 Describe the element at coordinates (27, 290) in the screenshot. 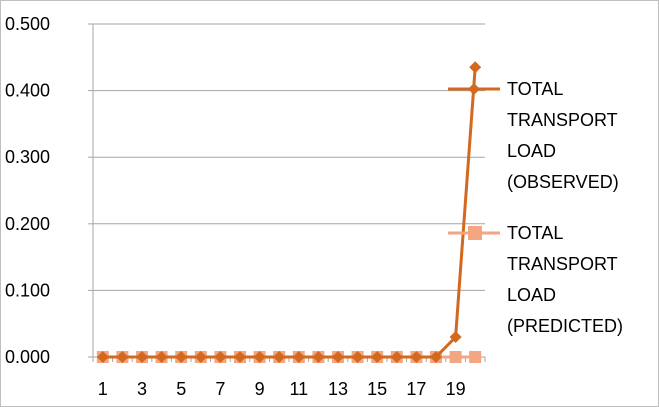

I see `y-tick-label: 0.100` at that location.